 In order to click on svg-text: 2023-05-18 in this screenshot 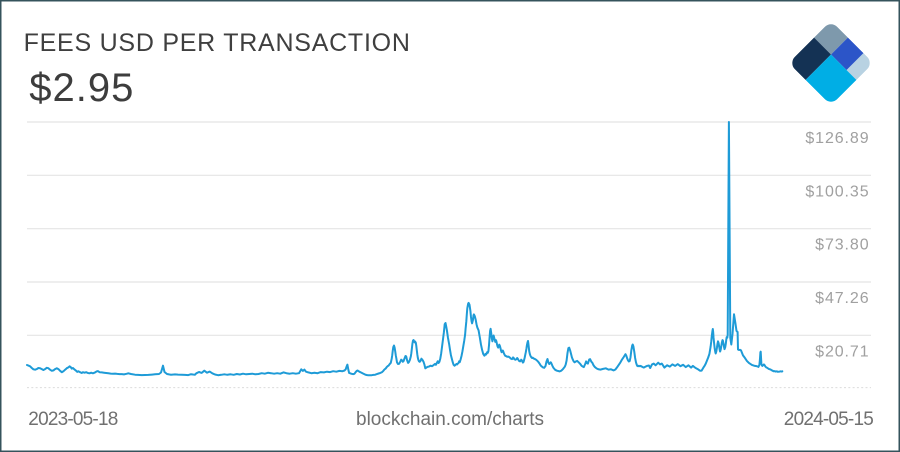, I will do `click(72, 419)`.